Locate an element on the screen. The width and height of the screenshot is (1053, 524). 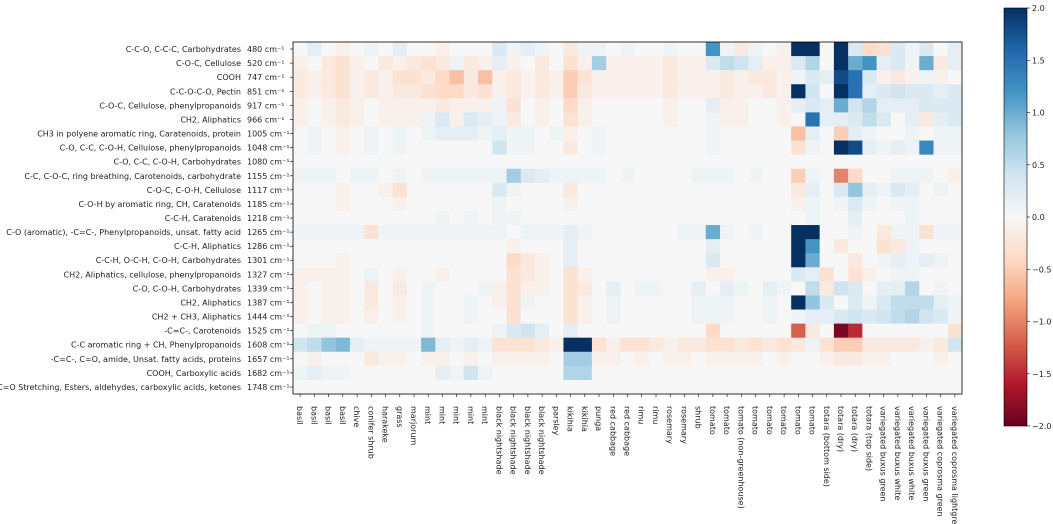
y-label-compound: C-C aromatic ring + CH, Phenylpropanoids is located at coordinates (156, 345).